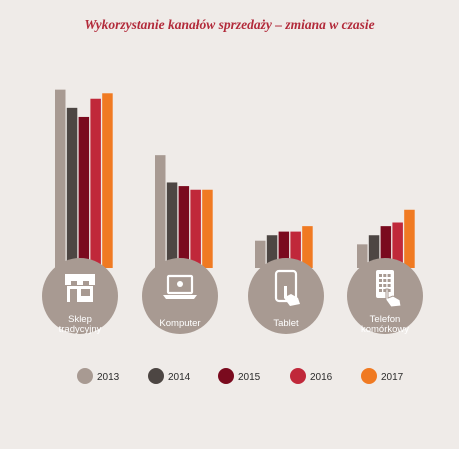  What do you see at coordinates (207, 228) in the screenshot?
I see `bar-2017-cat1` at bounding box center [207, 228].